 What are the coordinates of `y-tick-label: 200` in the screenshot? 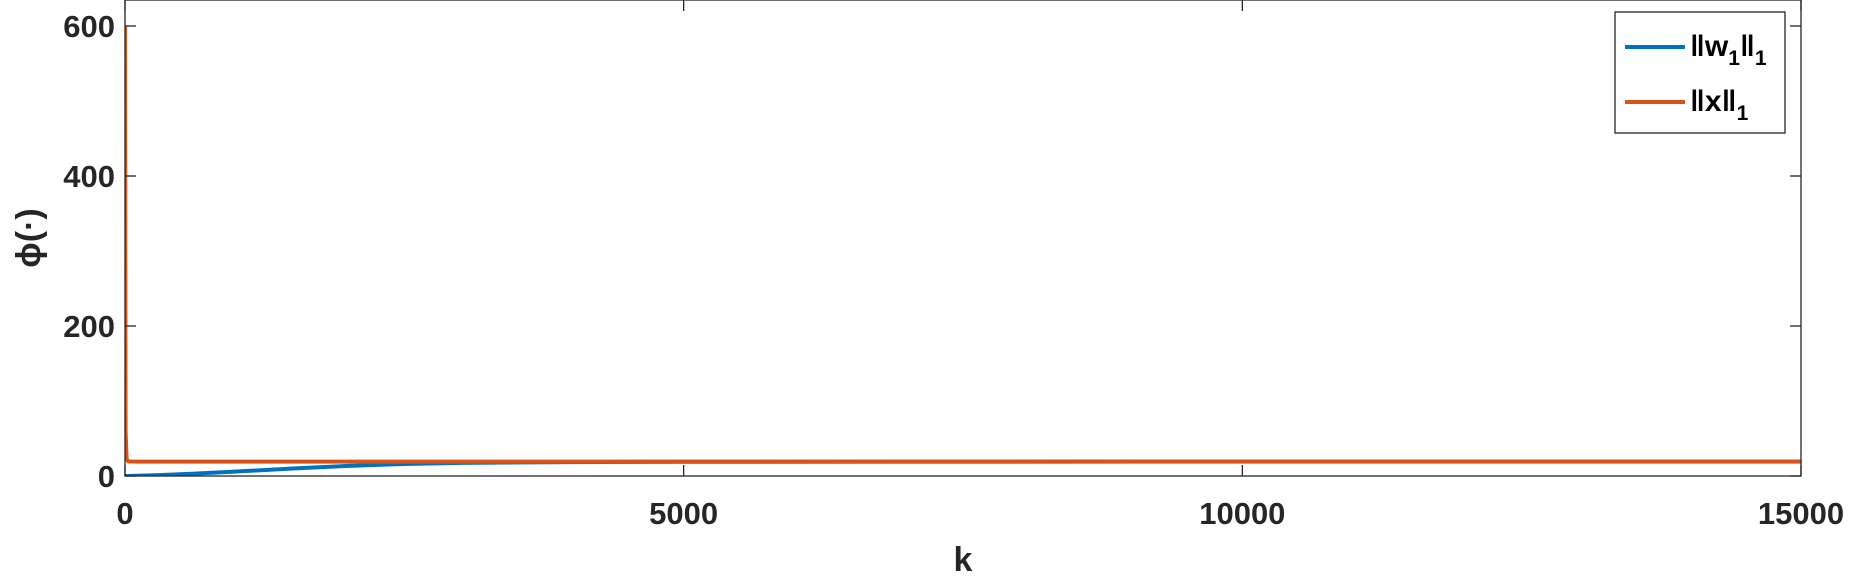 It's located at (89, 326).